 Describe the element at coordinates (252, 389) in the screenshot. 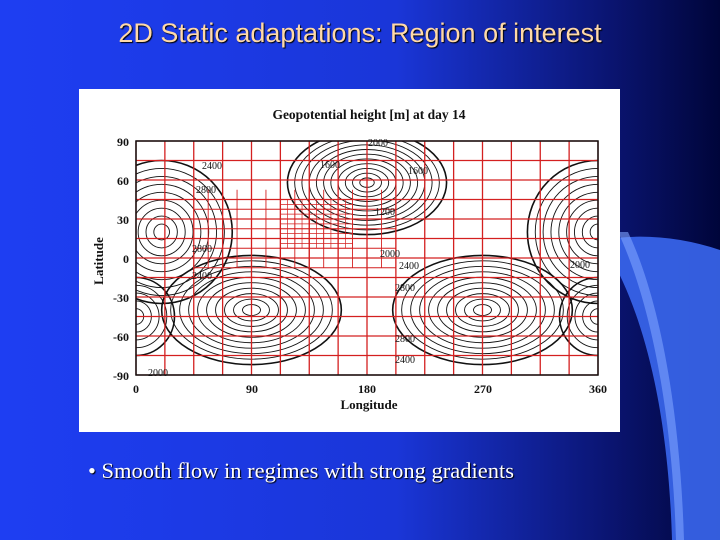

I see `x-tick-label: 90` at that location.